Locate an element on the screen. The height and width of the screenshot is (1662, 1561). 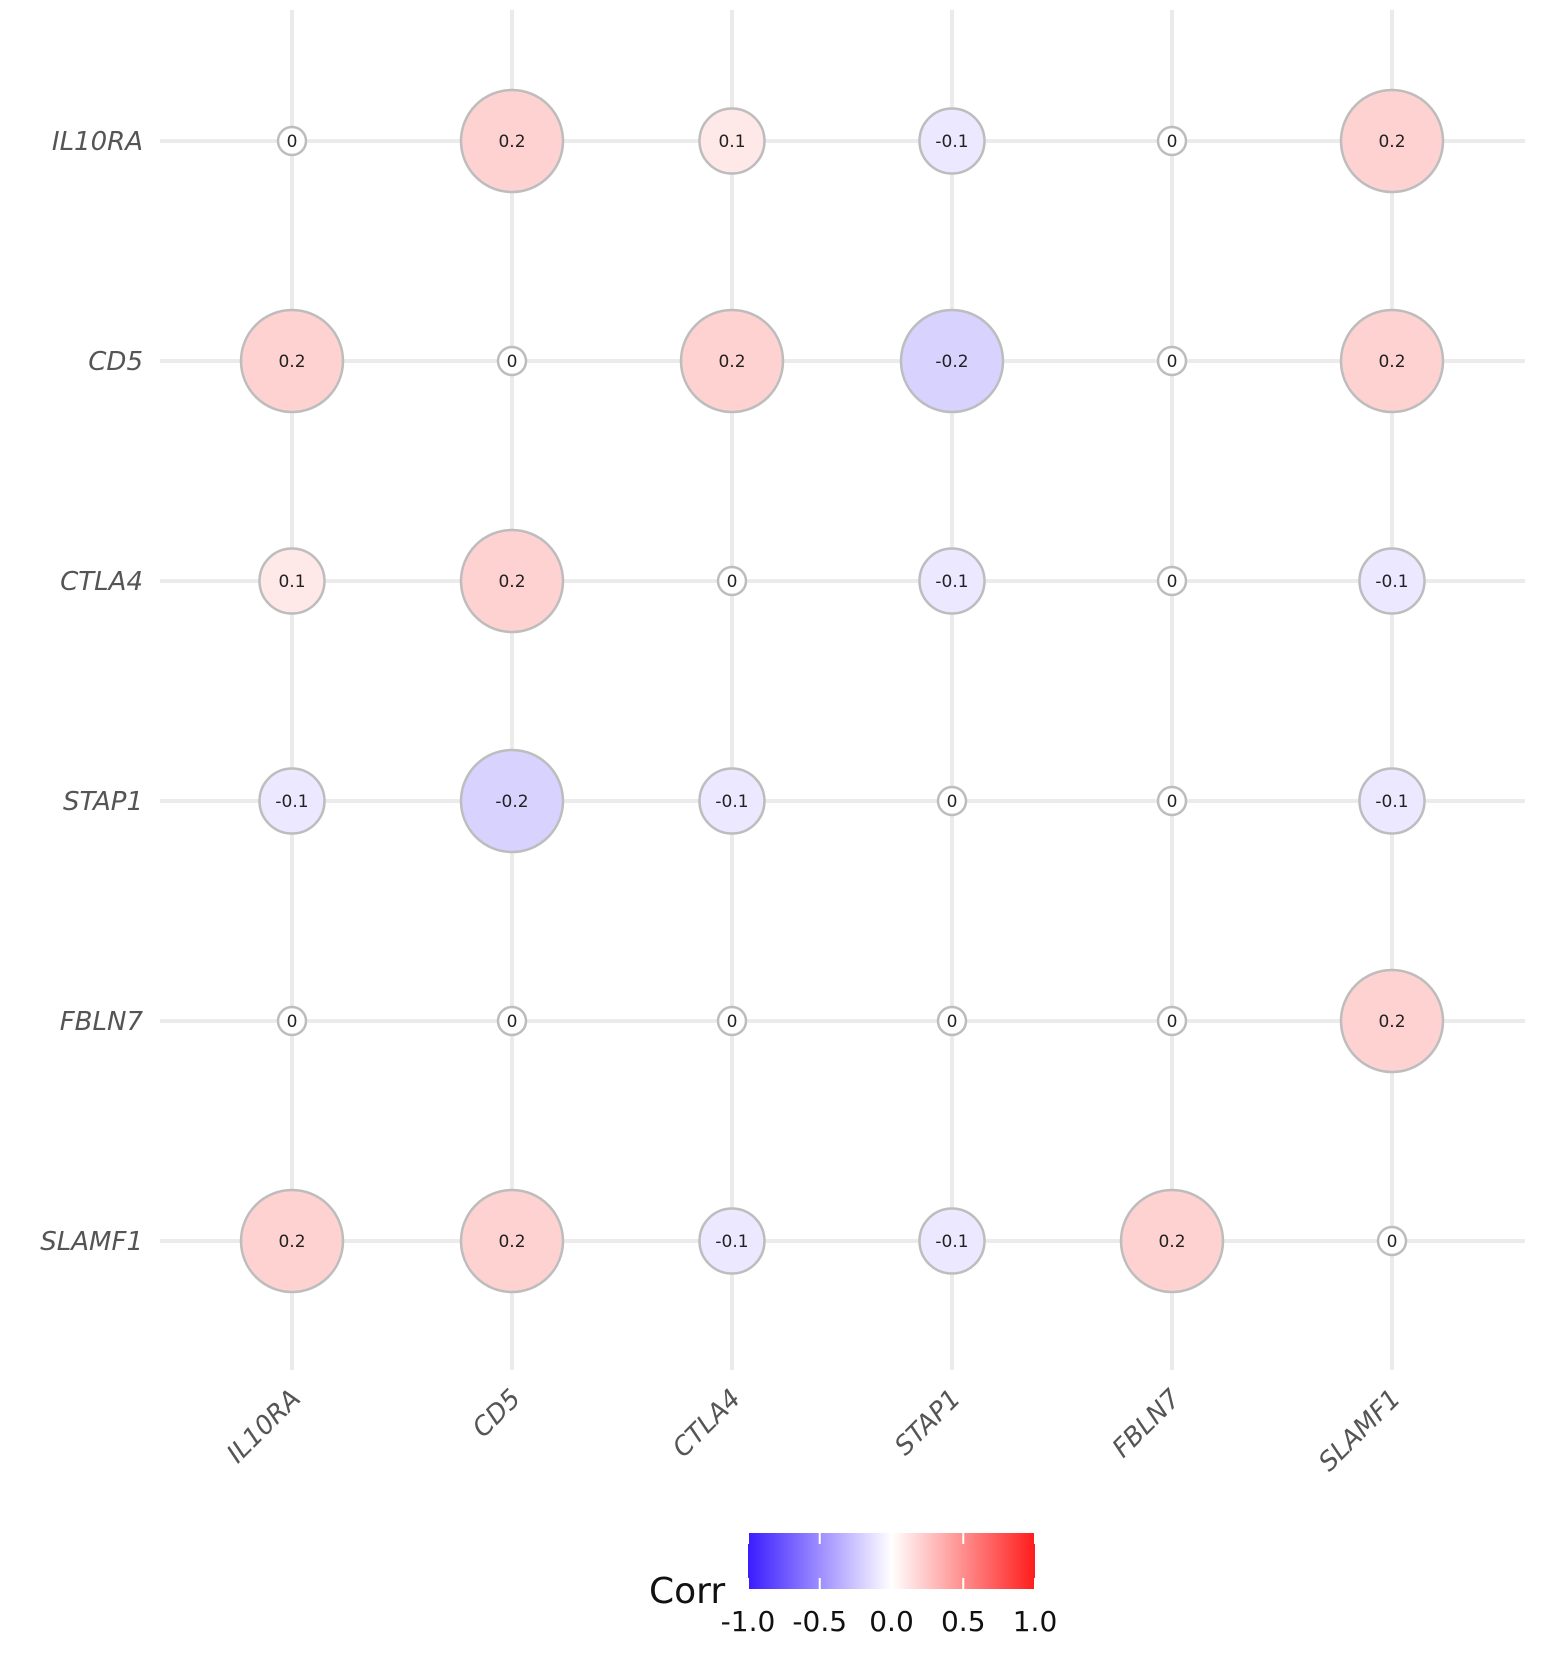
y-tick-label-fbln7: FBLN7 is located at coordinates (102, 1022).